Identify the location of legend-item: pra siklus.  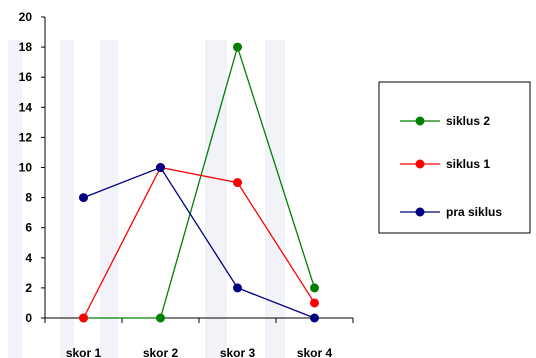
(451, 212).